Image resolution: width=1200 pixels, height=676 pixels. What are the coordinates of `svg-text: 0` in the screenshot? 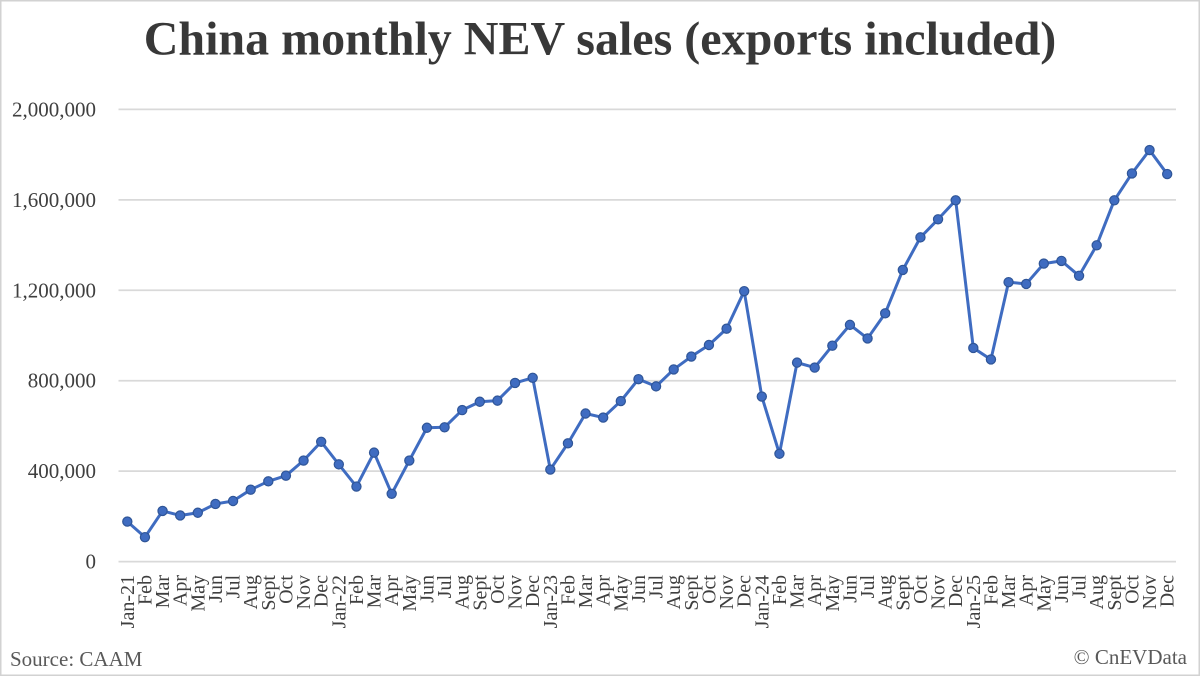 It's located at (91, 562).